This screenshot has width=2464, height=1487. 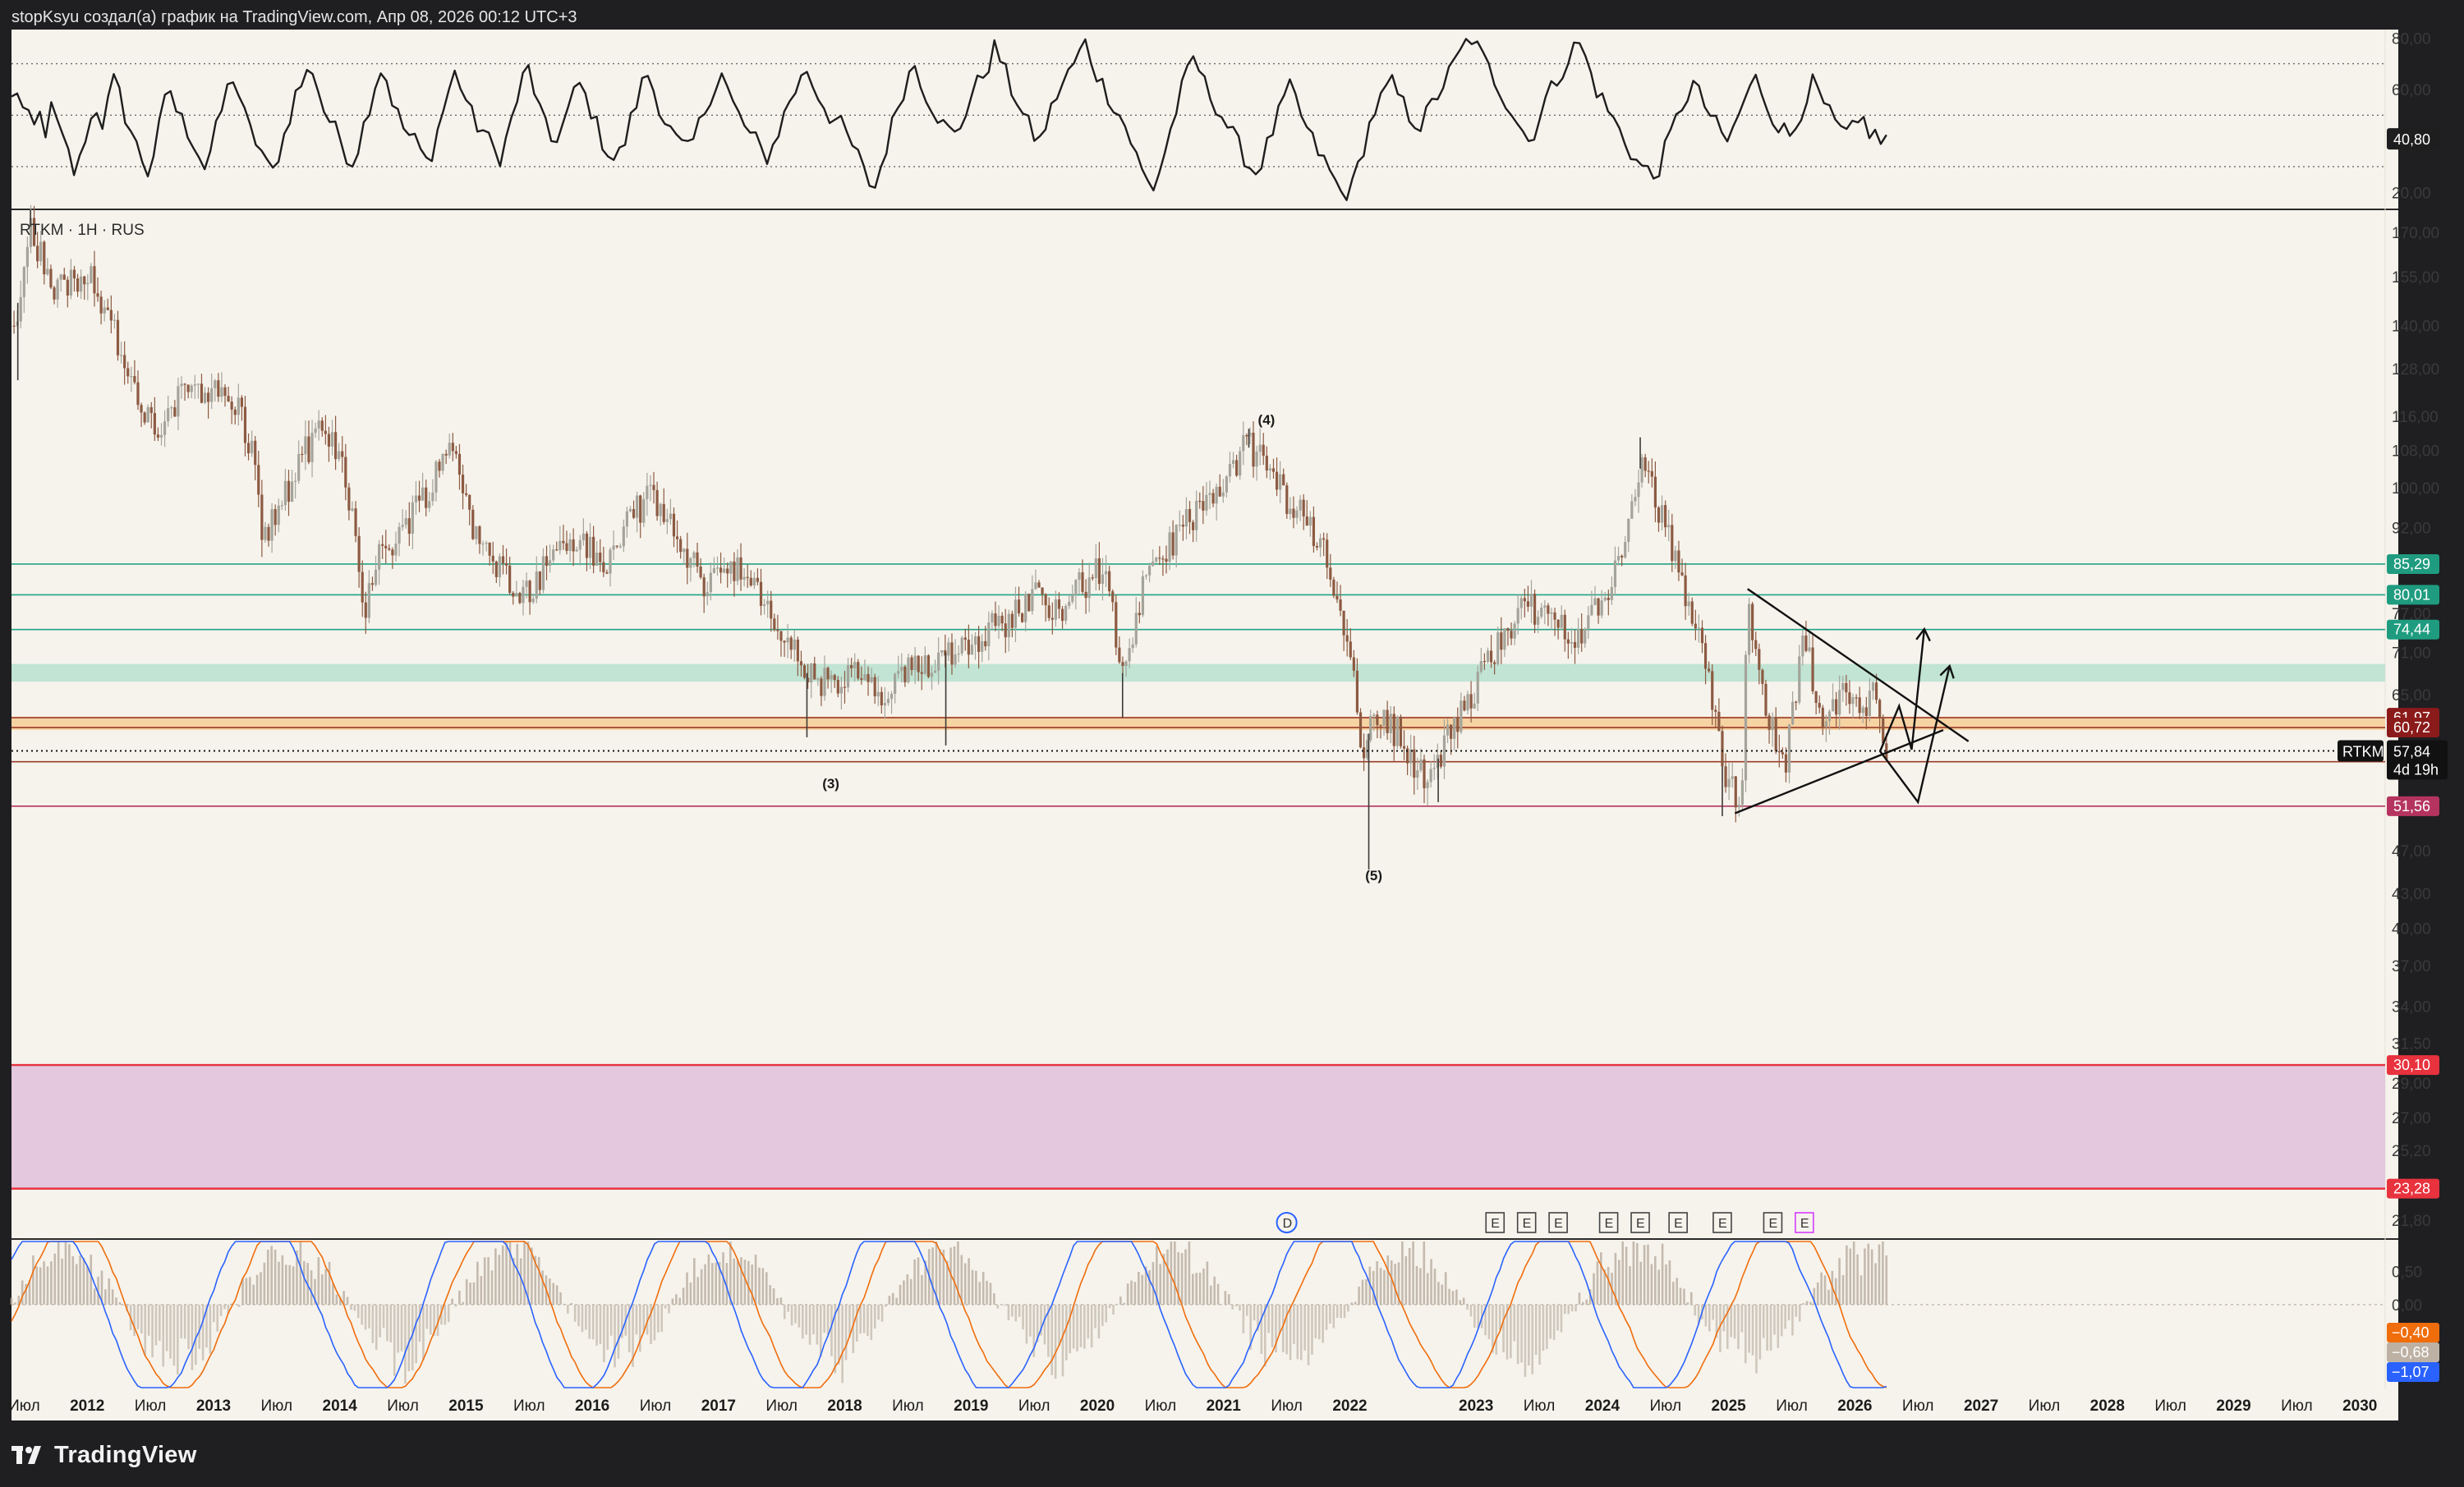 I want to click on price-tick-label: 71,00, so click(x=2411, y=653).